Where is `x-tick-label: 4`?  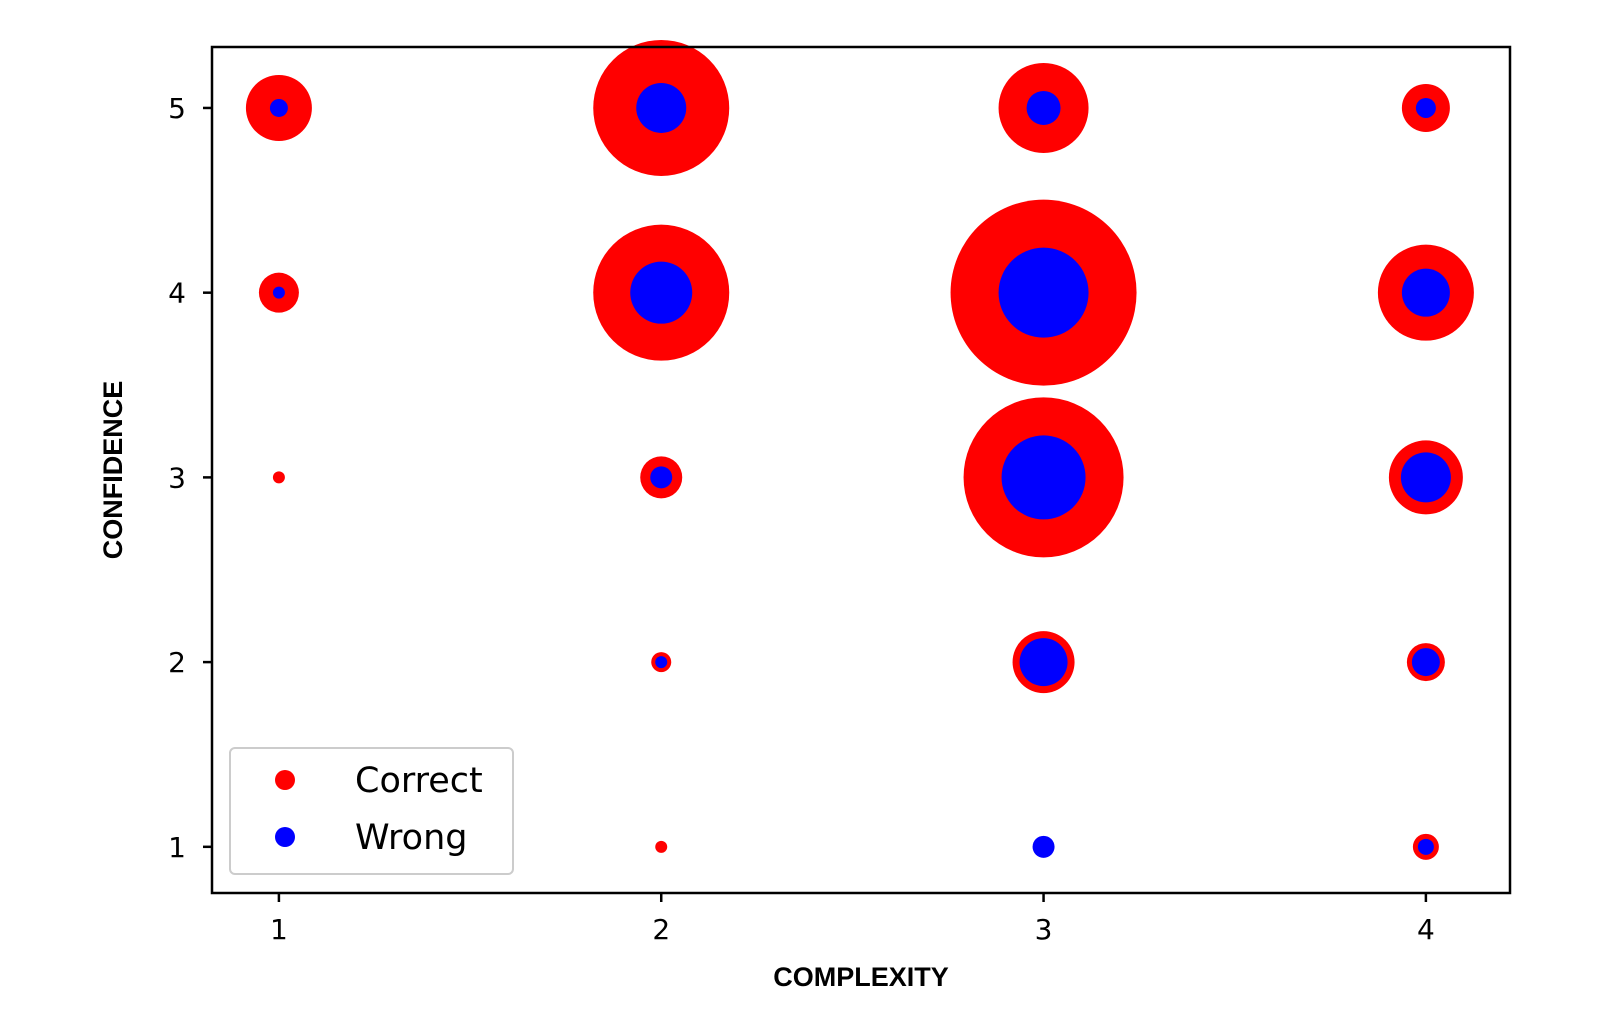 x-tick-label: 4 is located at coordinates (1426, 929).